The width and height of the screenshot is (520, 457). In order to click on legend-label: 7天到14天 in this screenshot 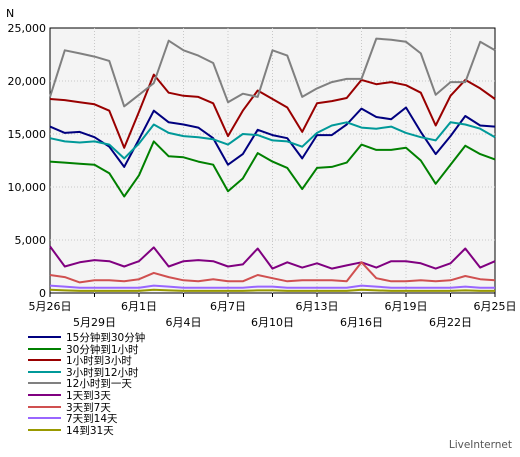, I will do `click(92, 419)`.